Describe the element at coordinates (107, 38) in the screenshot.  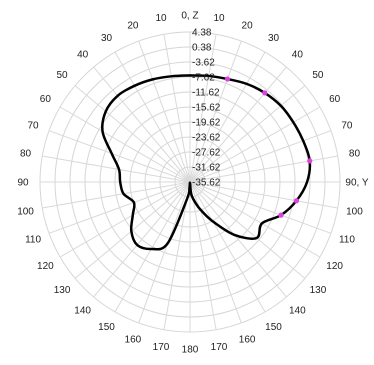
I see `angle-label-33: 30` at that location.